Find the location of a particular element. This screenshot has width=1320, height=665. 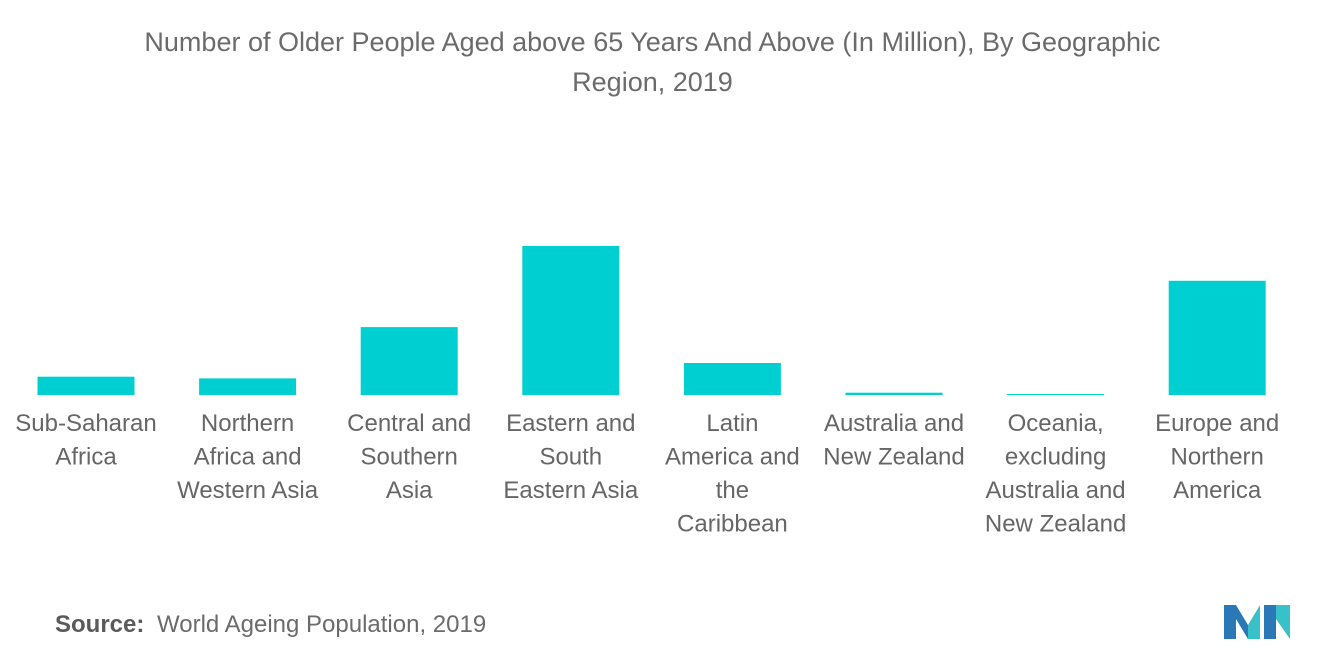

x-tick-label-6-1: excluding is located at coordinates (1055, 457).